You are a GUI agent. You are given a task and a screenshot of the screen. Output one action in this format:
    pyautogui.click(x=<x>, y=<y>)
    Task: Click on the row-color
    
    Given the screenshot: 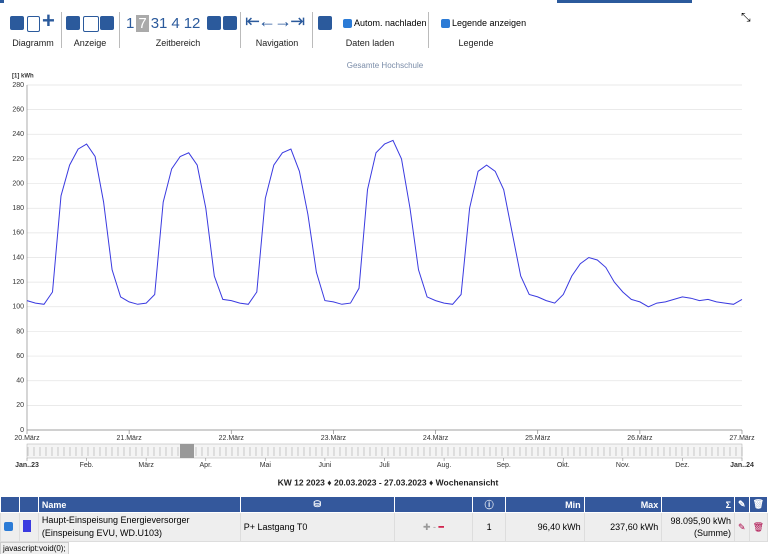 What is the action you would take?
    pyautogui.click(x=28, y=527)
    